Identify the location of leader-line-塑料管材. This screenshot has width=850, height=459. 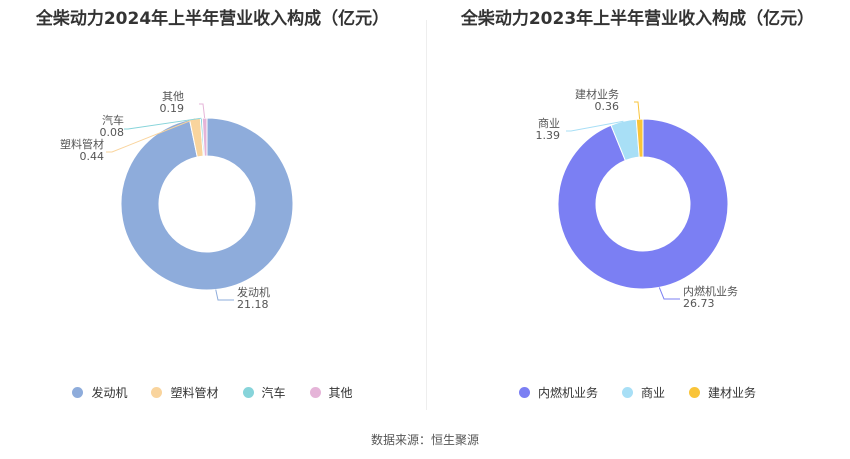
(151, 135).